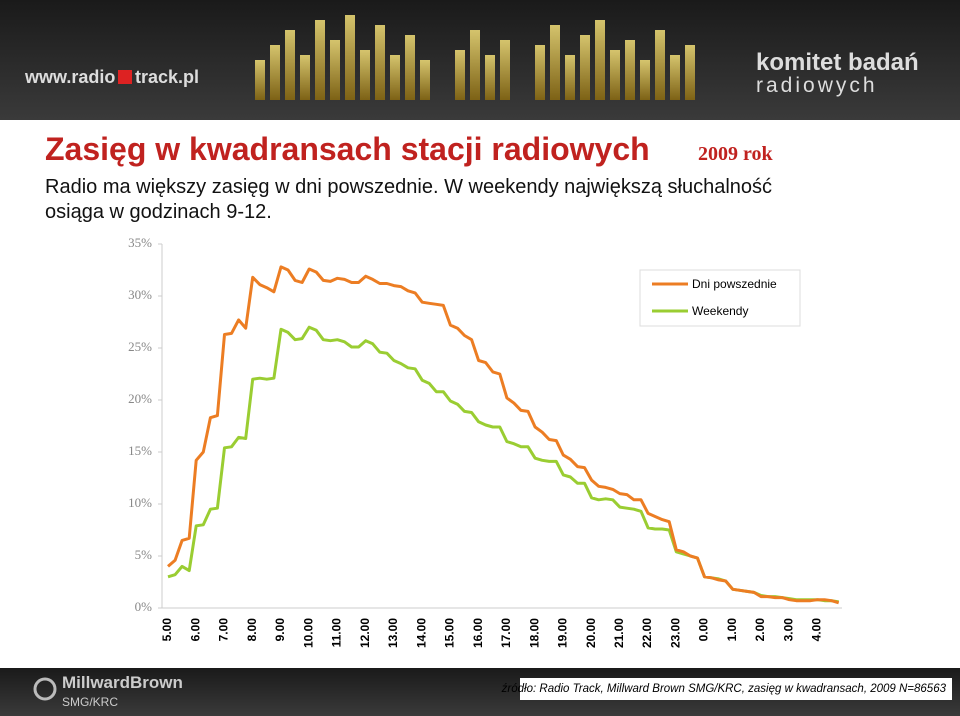 Image resolution: width=960 pixels, height=716 pixels. I want to click on y-tick-label: 15%, so click(140, 450).